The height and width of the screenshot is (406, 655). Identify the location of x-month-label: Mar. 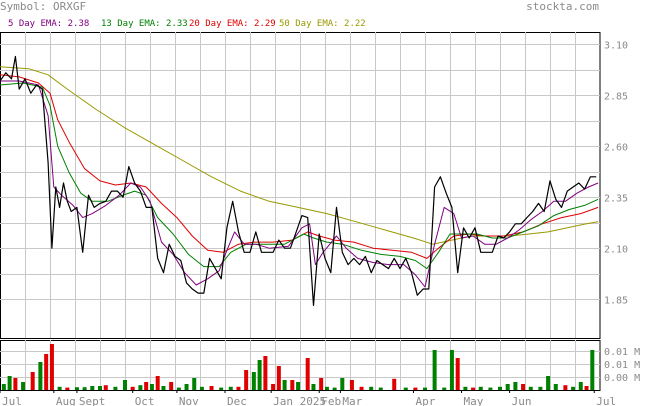
(352, 400).